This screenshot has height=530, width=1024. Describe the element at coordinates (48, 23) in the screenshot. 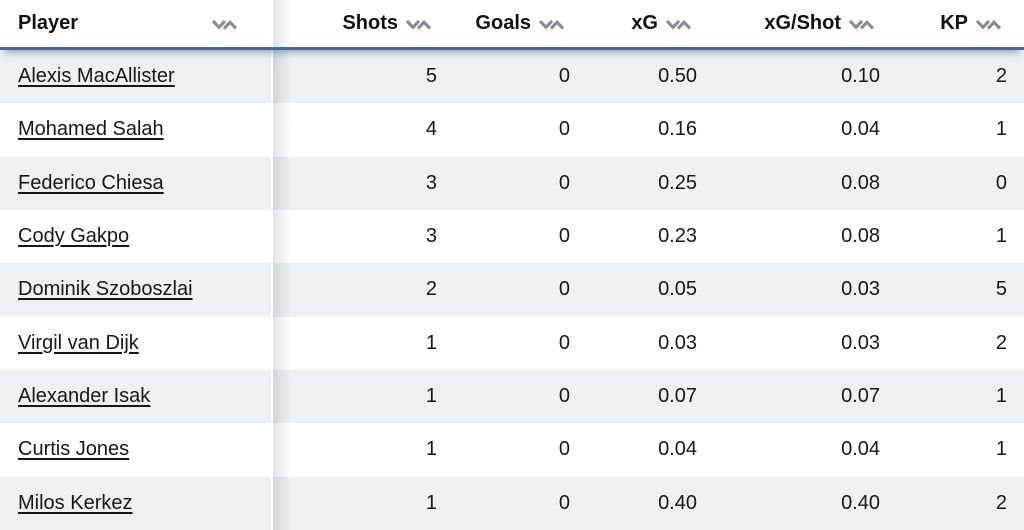

I see `column-header-label: Player` at that location.